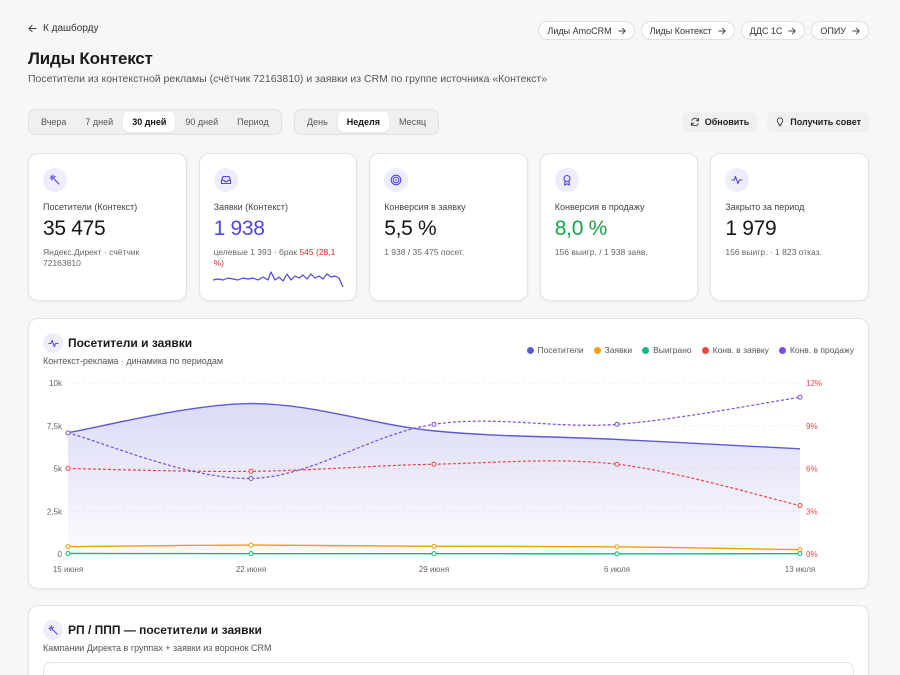 This screenshot has width=900, height=675. Describe the element at coordinates (812, 511) in the screenshot. I see `y-tick-right: 3%` at that location.